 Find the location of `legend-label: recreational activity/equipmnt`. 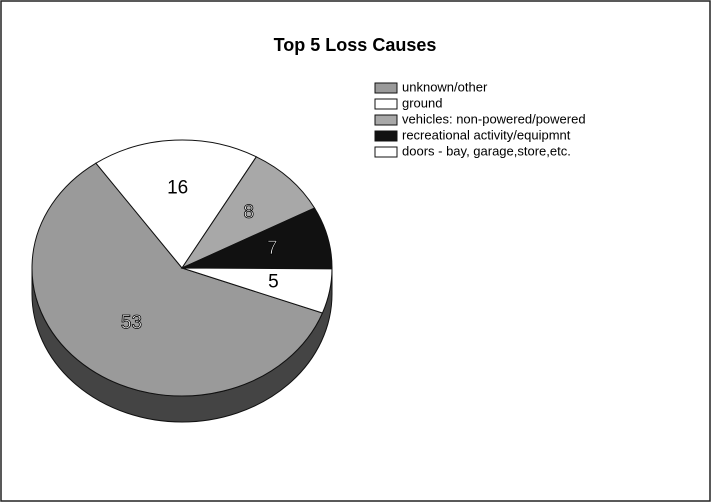

legend-label: recreational activity/equipmnt is located at coordinates (486, 134).